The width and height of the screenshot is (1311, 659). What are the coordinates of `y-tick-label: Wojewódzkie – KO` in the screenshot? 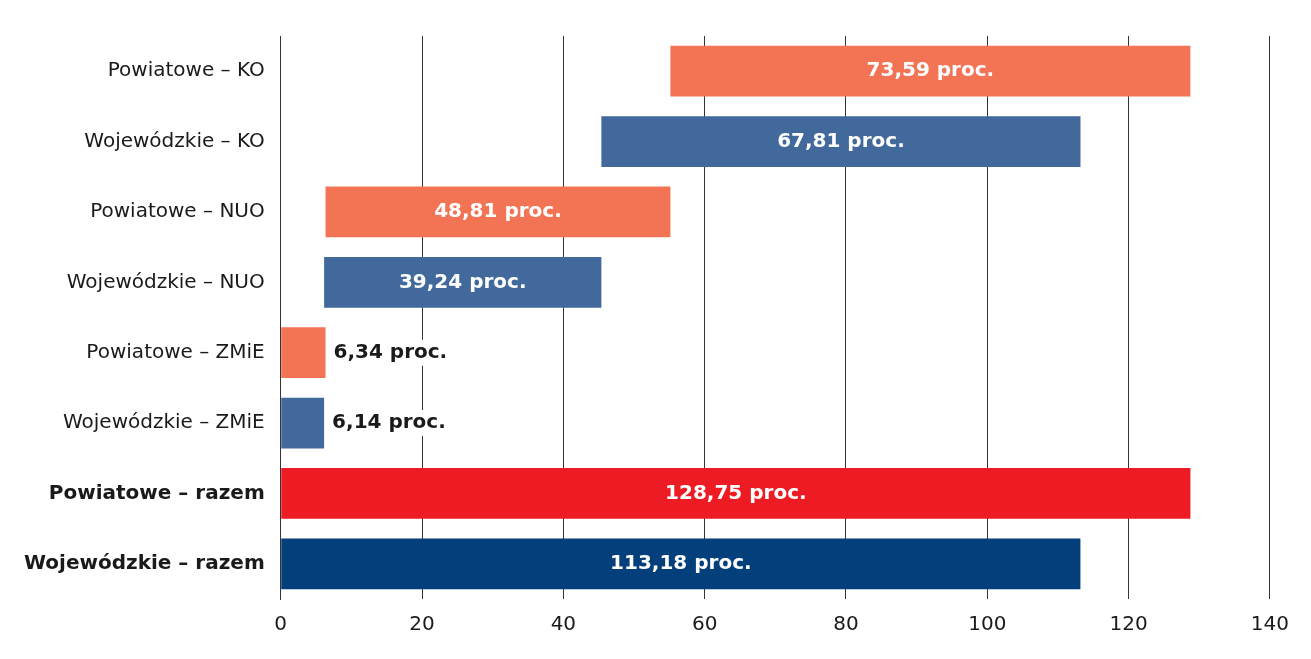 It's located at (174, 139).